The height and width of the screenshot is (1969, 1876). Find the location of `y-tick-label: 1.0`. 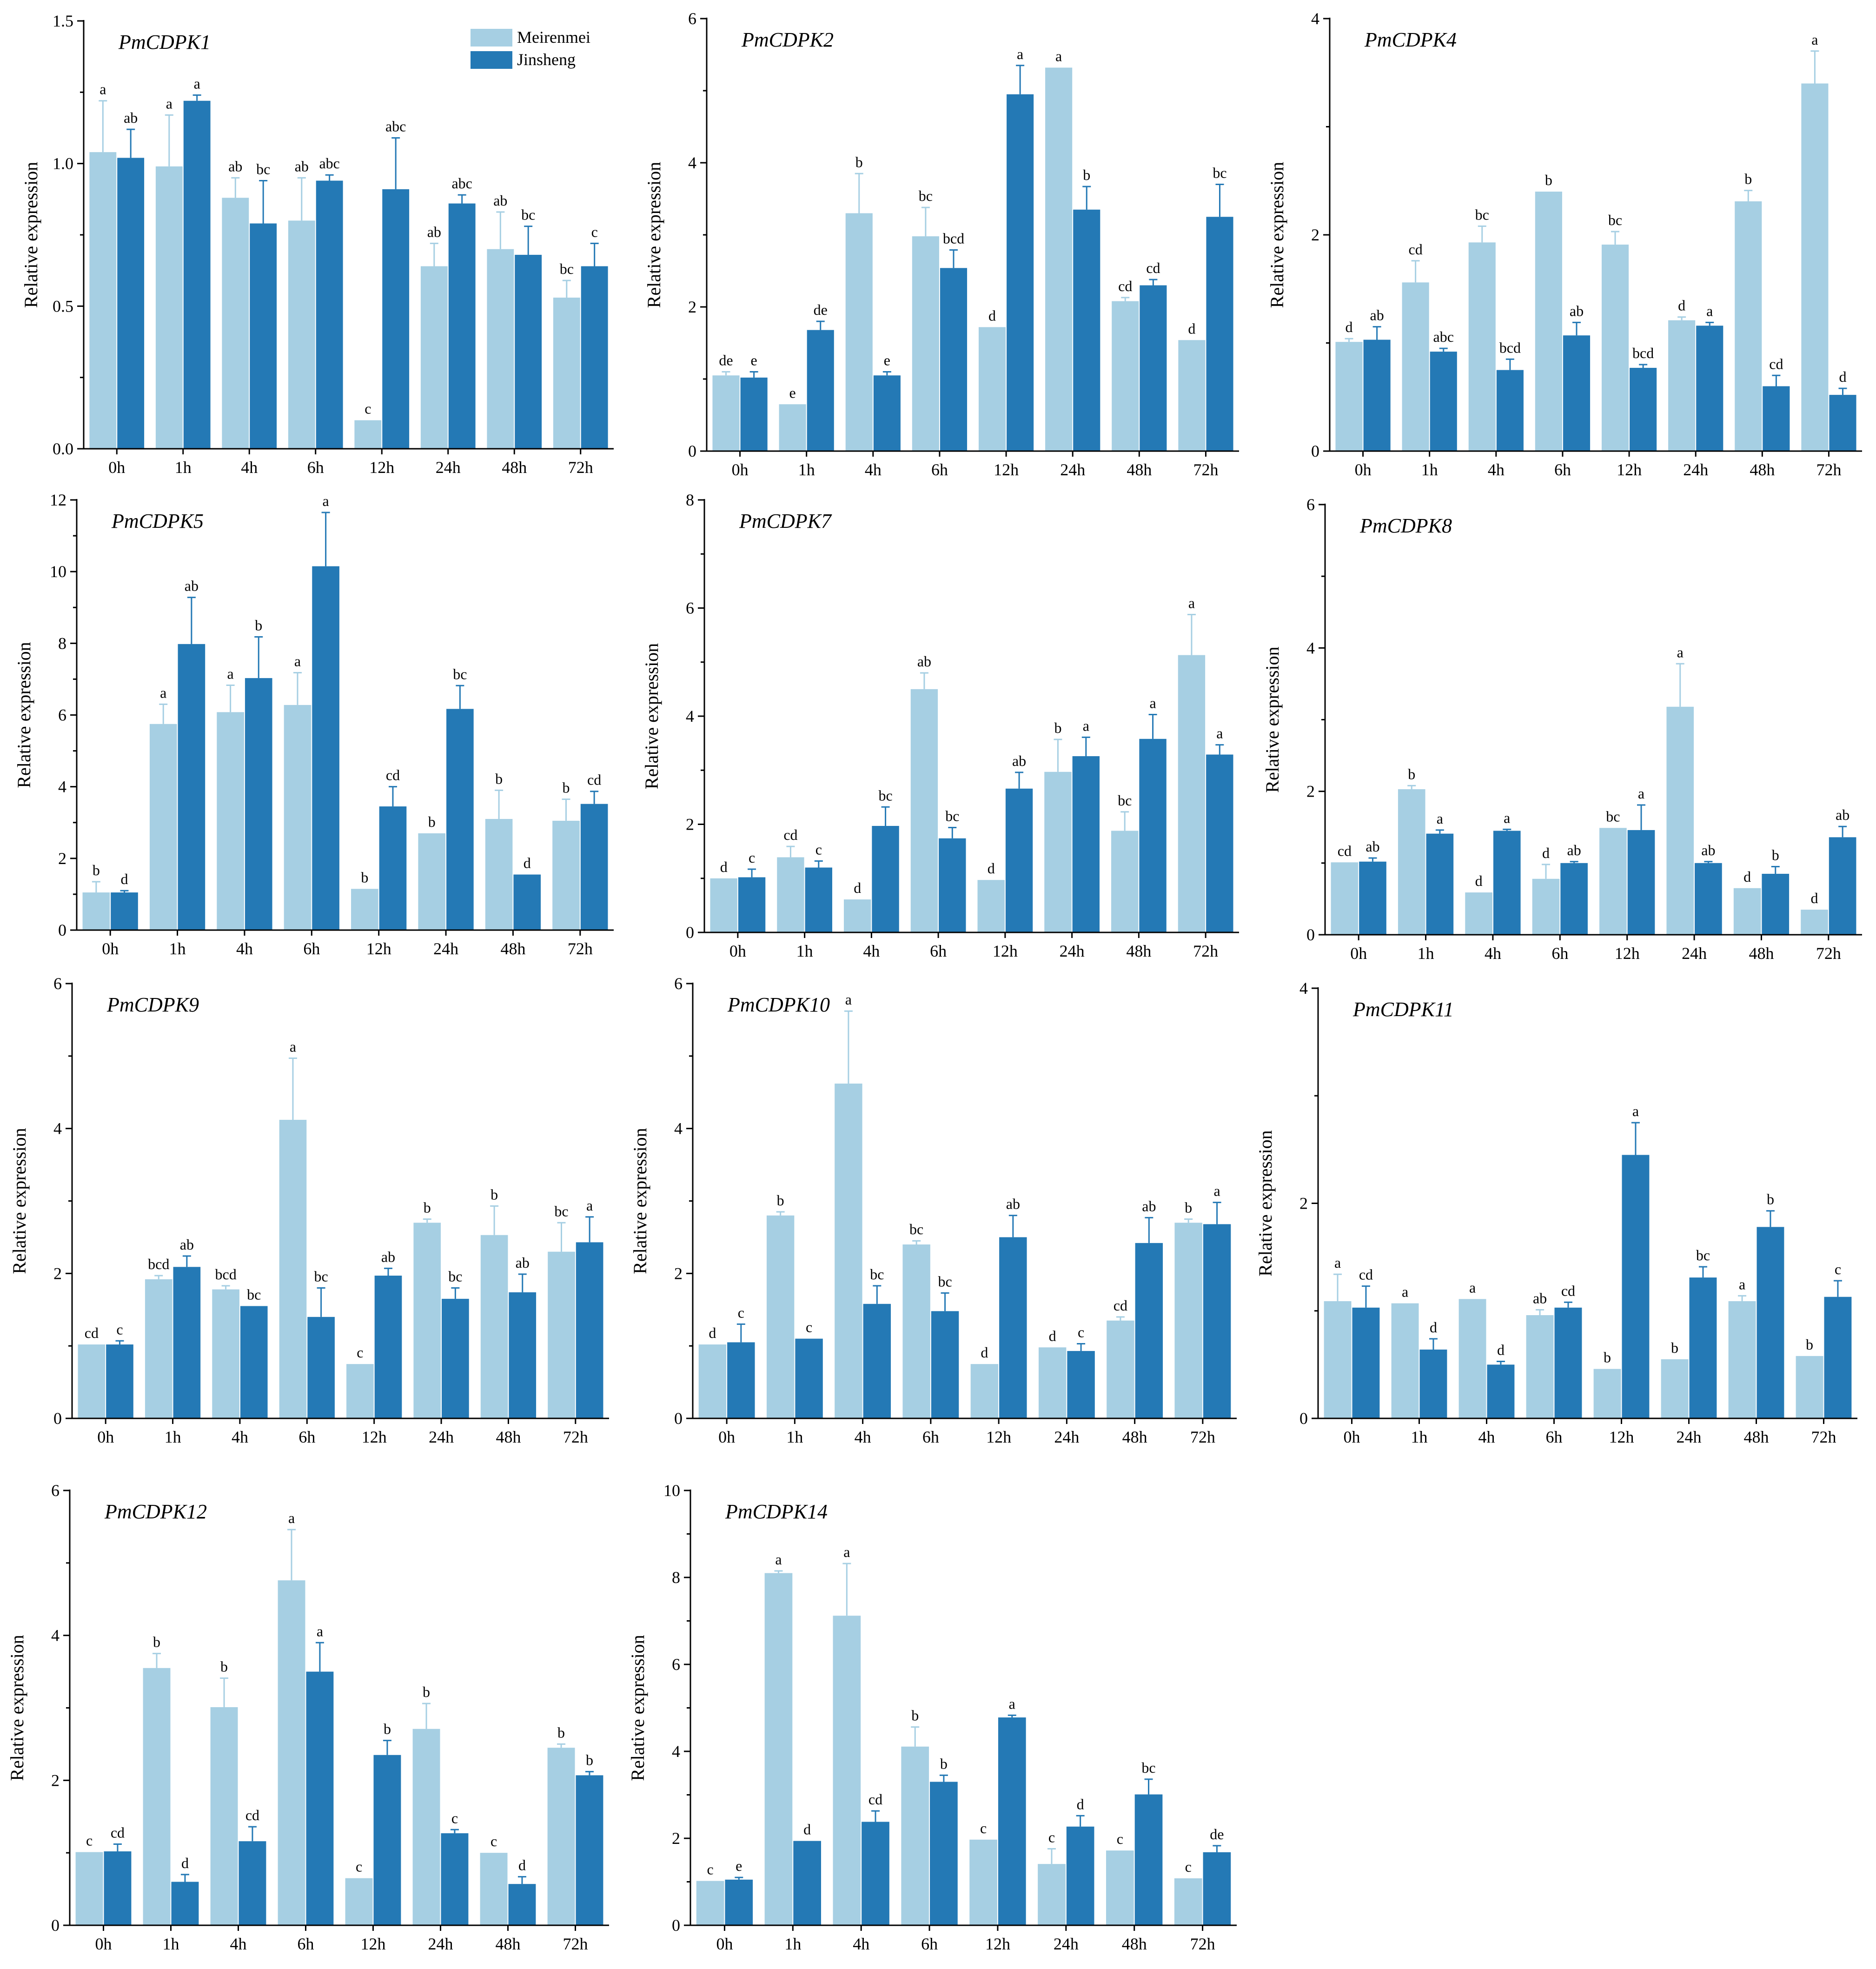

y-tick-label: 1.0 is located at coordinates (63, 163).